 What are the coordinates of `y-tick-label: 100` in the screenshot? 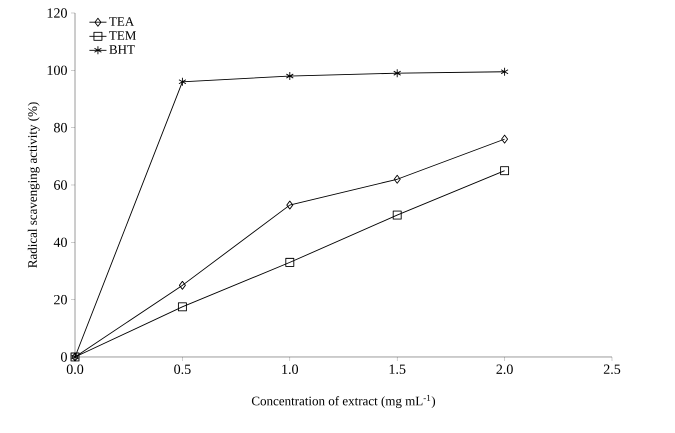 It's located at (57, 71).